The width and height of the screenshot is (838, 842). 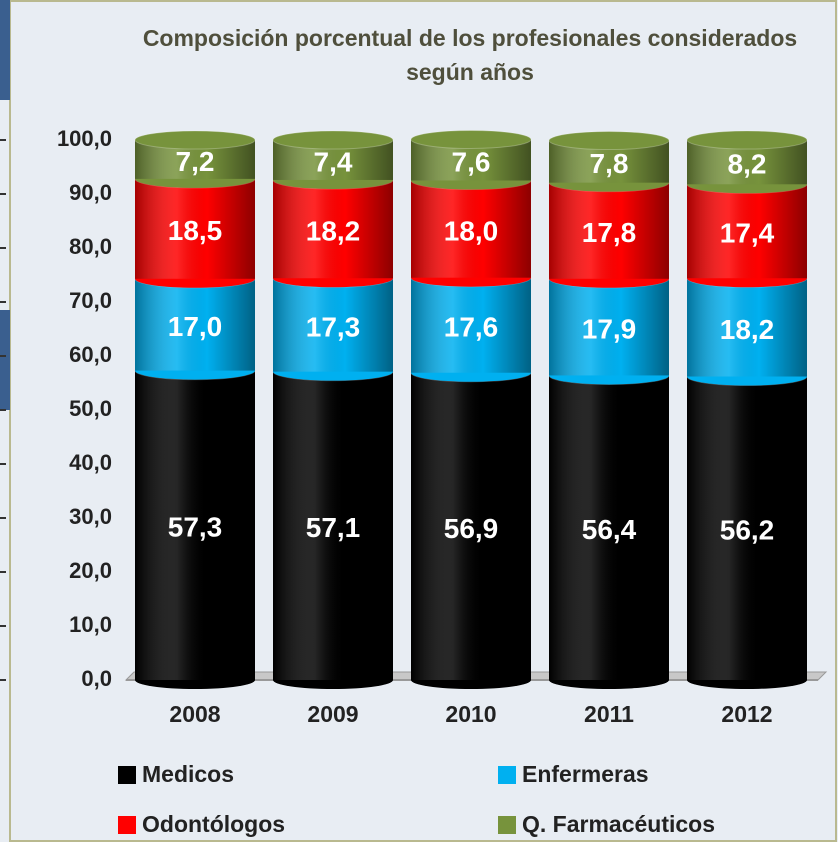 I want to click on x-tick-label: 2010, so click(x=470, y=714).